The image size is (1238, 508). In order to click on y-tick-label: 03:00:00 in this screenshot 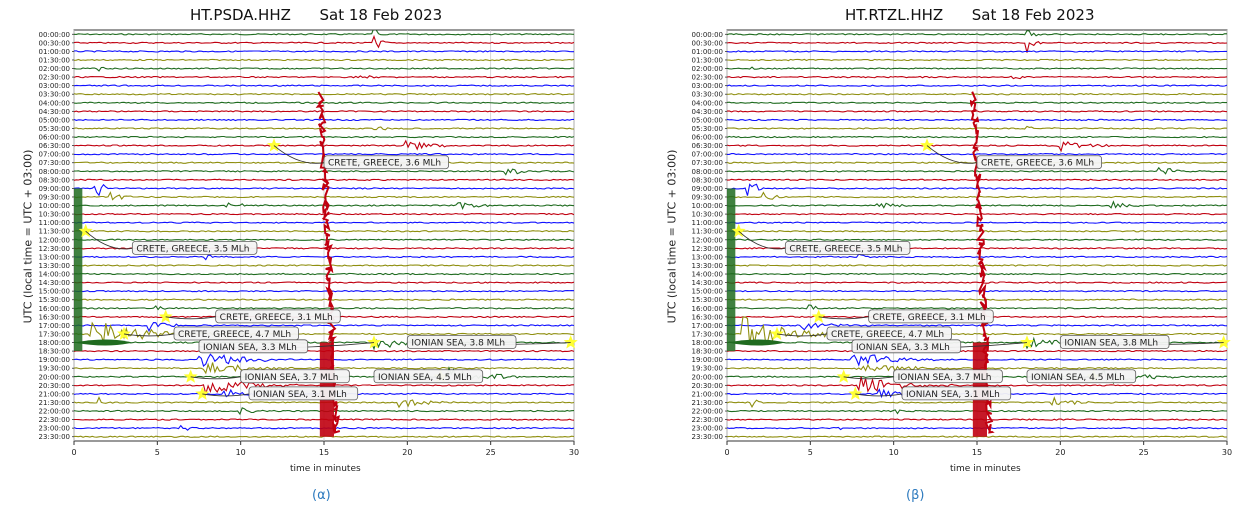, I will do `click(707, 86)`.